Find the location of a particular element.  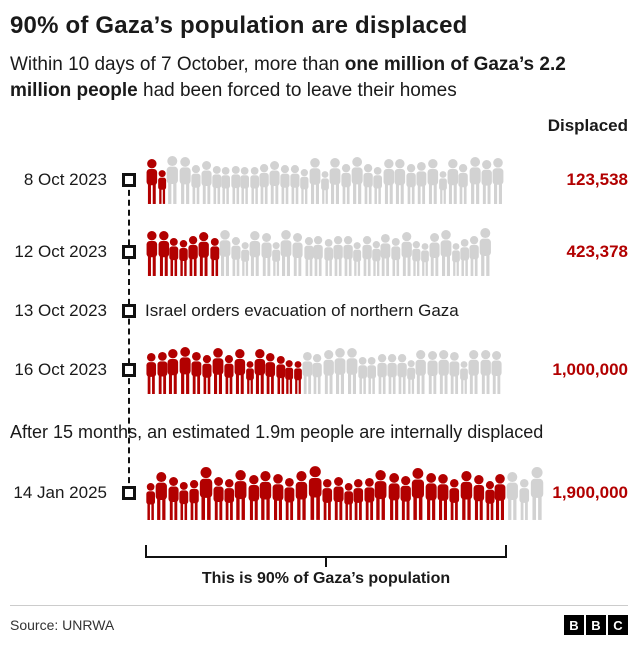

subtitle-pre: Within 10 days of 7 October, more than is located at coordinates (177, 64).